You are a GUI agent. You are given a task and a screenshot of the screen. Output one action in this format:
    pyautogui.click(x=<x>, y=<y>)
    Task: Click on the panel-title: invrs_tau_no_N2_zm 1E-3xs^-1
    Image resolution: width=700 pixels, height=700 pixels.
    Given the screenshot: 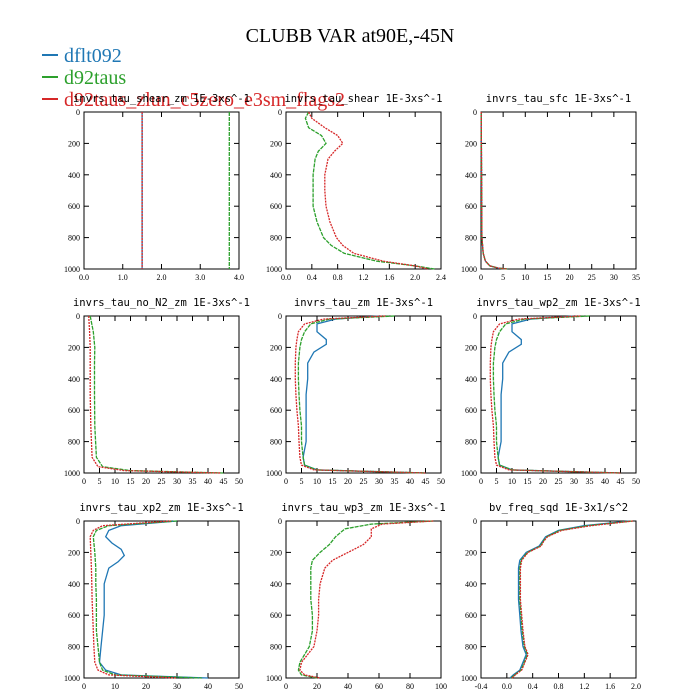 What is the action you would take?
    pyautogui.click(x=161, y=303)
    